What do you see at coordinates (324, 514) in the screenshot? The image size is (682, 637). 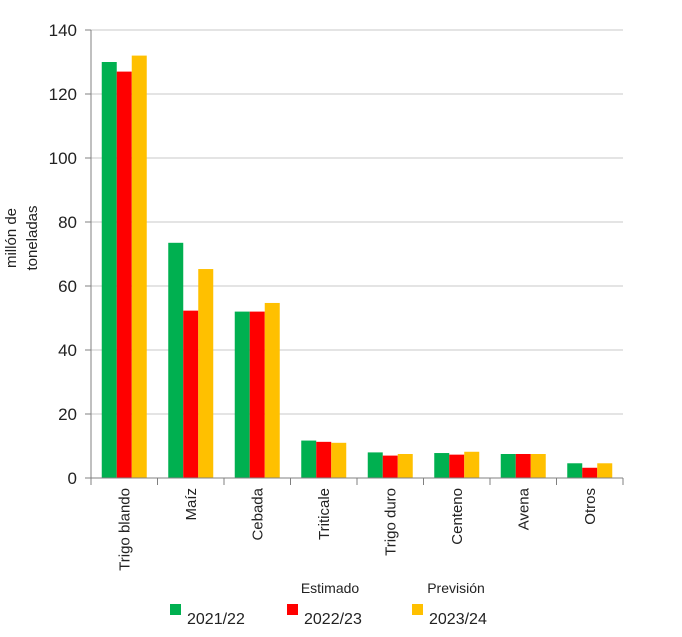 I see `x-tick-label: Triticale` at bounding box center [324, 514].